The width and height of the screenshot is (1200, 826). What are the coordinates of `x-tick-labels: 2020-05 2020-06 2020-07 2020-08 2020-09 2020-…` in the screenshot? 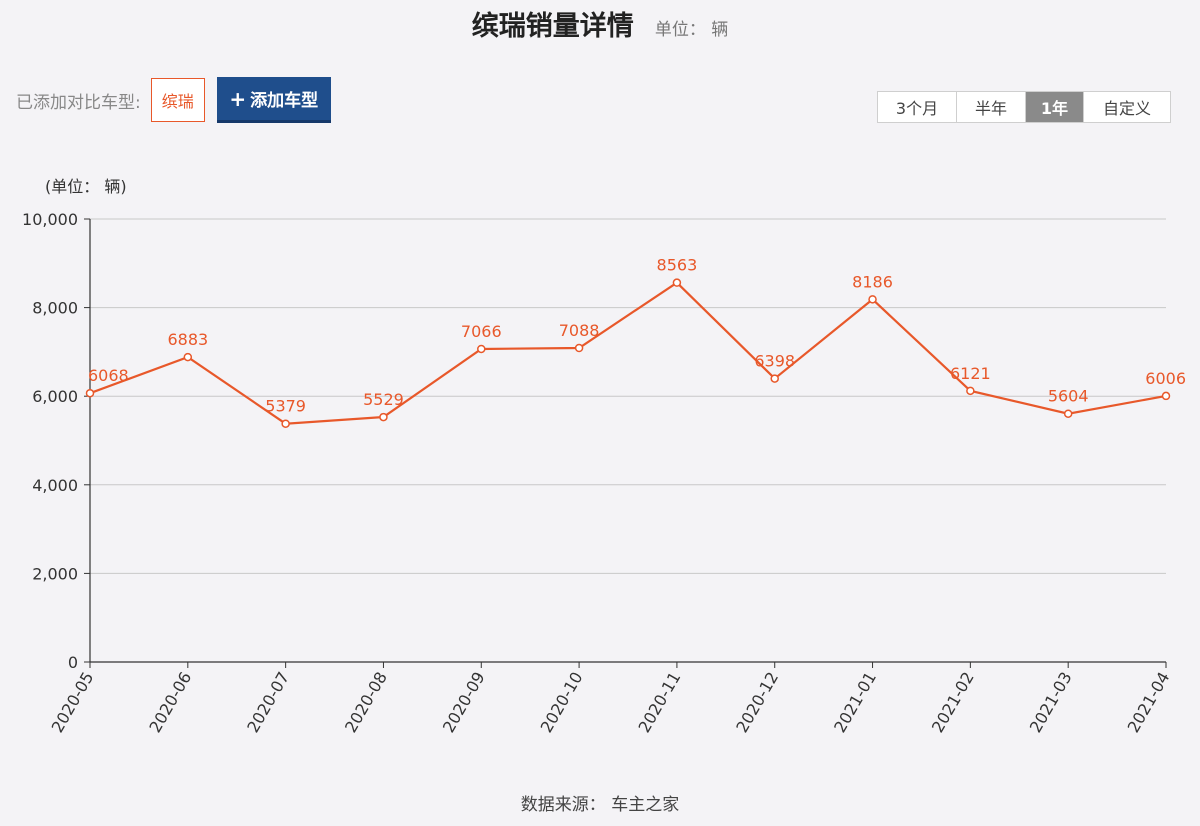 It's located at (611, 702).